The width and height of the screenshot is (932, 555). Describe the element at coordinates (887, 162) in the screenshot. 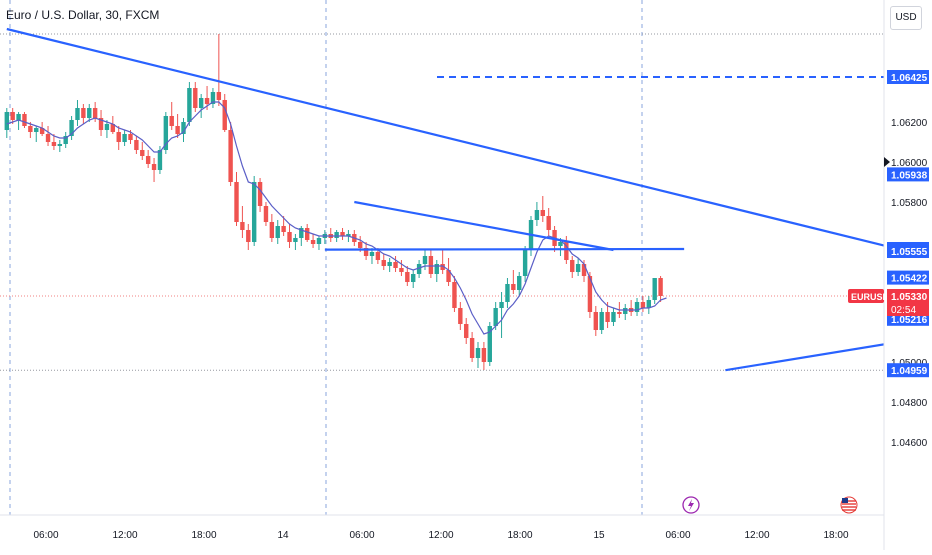

I see `alert-marker-icon` at that location.